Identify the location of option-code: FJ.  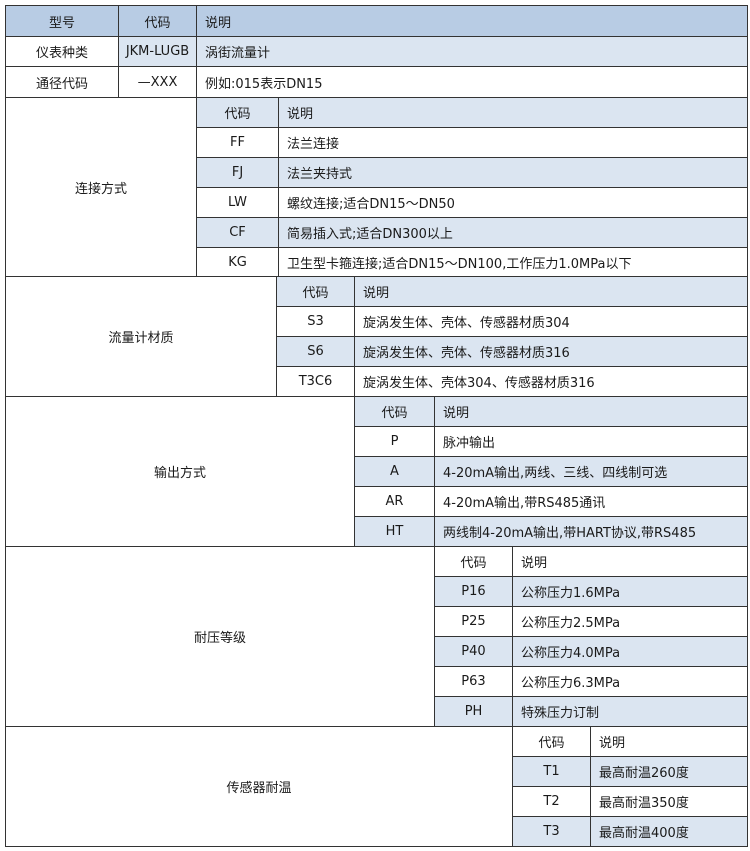
(237, 172).